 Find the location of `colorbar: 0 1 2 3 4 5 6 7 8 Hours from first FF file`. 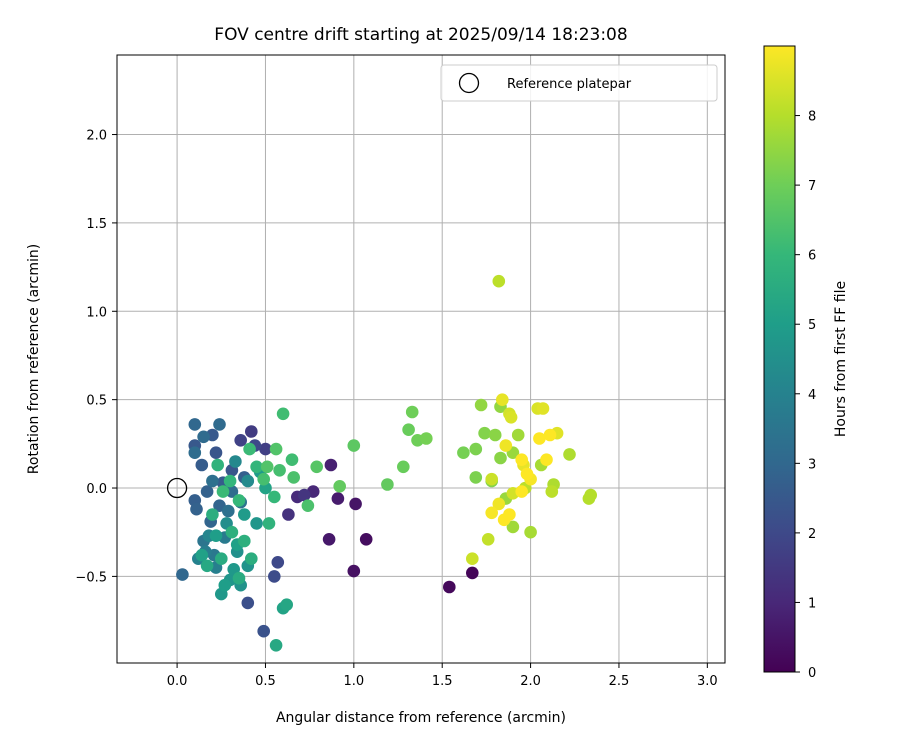

colorbar: 0 1 2 3 4 5 6 7 8 Hours from first FF file is located at coordinates (806, 363).